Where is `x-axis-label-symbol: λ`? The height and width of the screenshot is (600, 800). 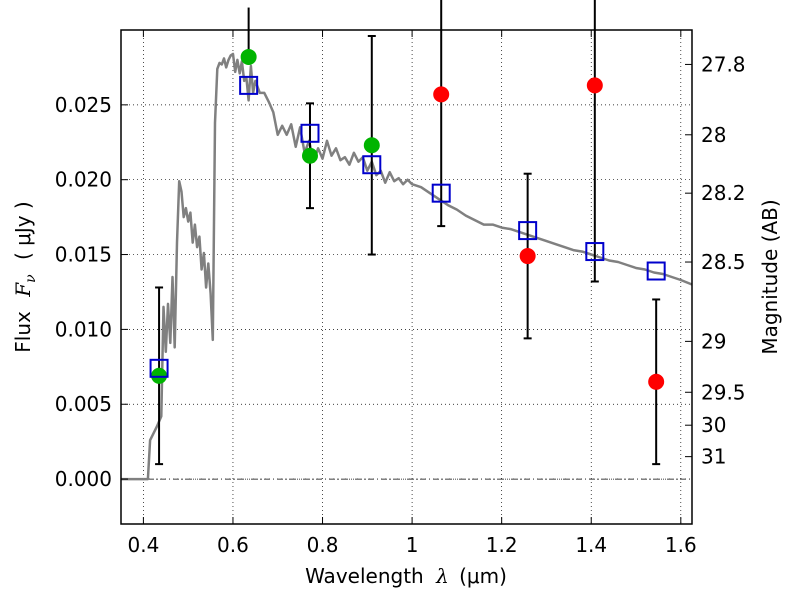 x-axis-label-symbol: λ is located at coordinates (442, 576).